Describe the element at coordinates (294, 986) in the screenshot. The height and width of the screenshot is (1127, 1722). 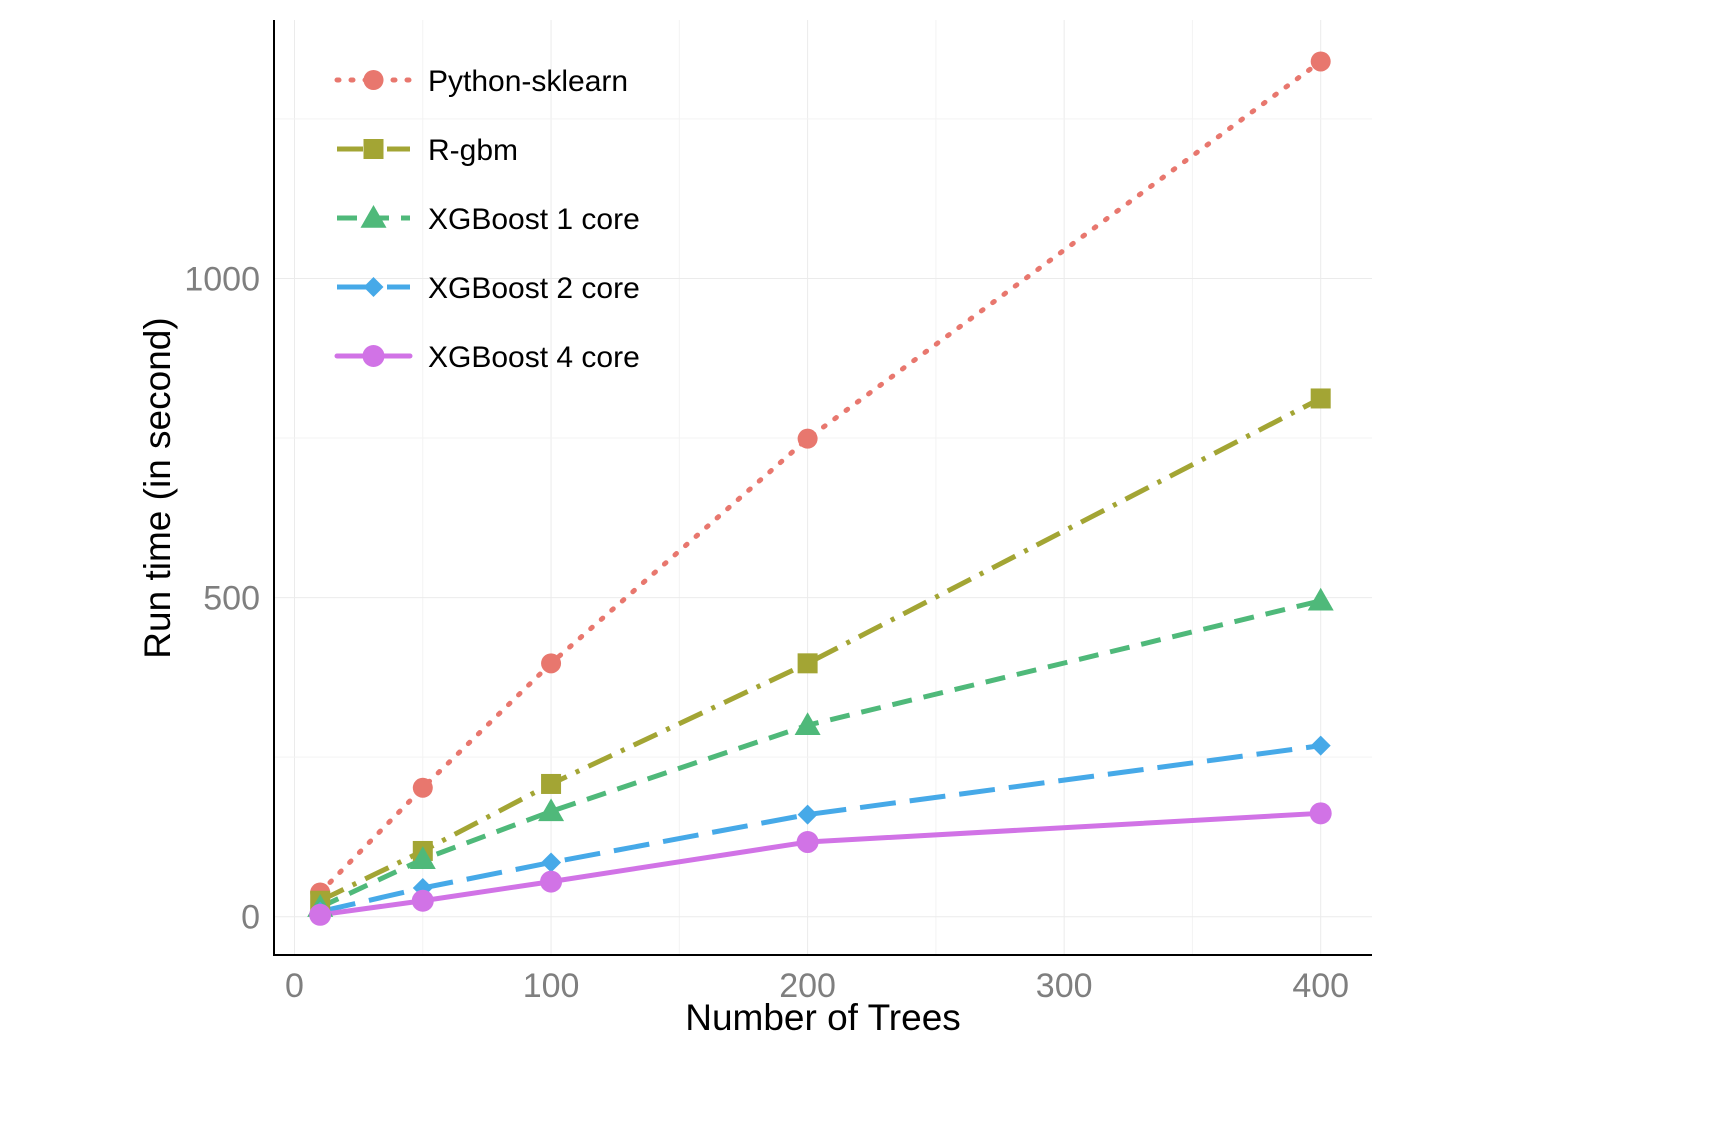
I see `x-tick-label: 0` at that location.